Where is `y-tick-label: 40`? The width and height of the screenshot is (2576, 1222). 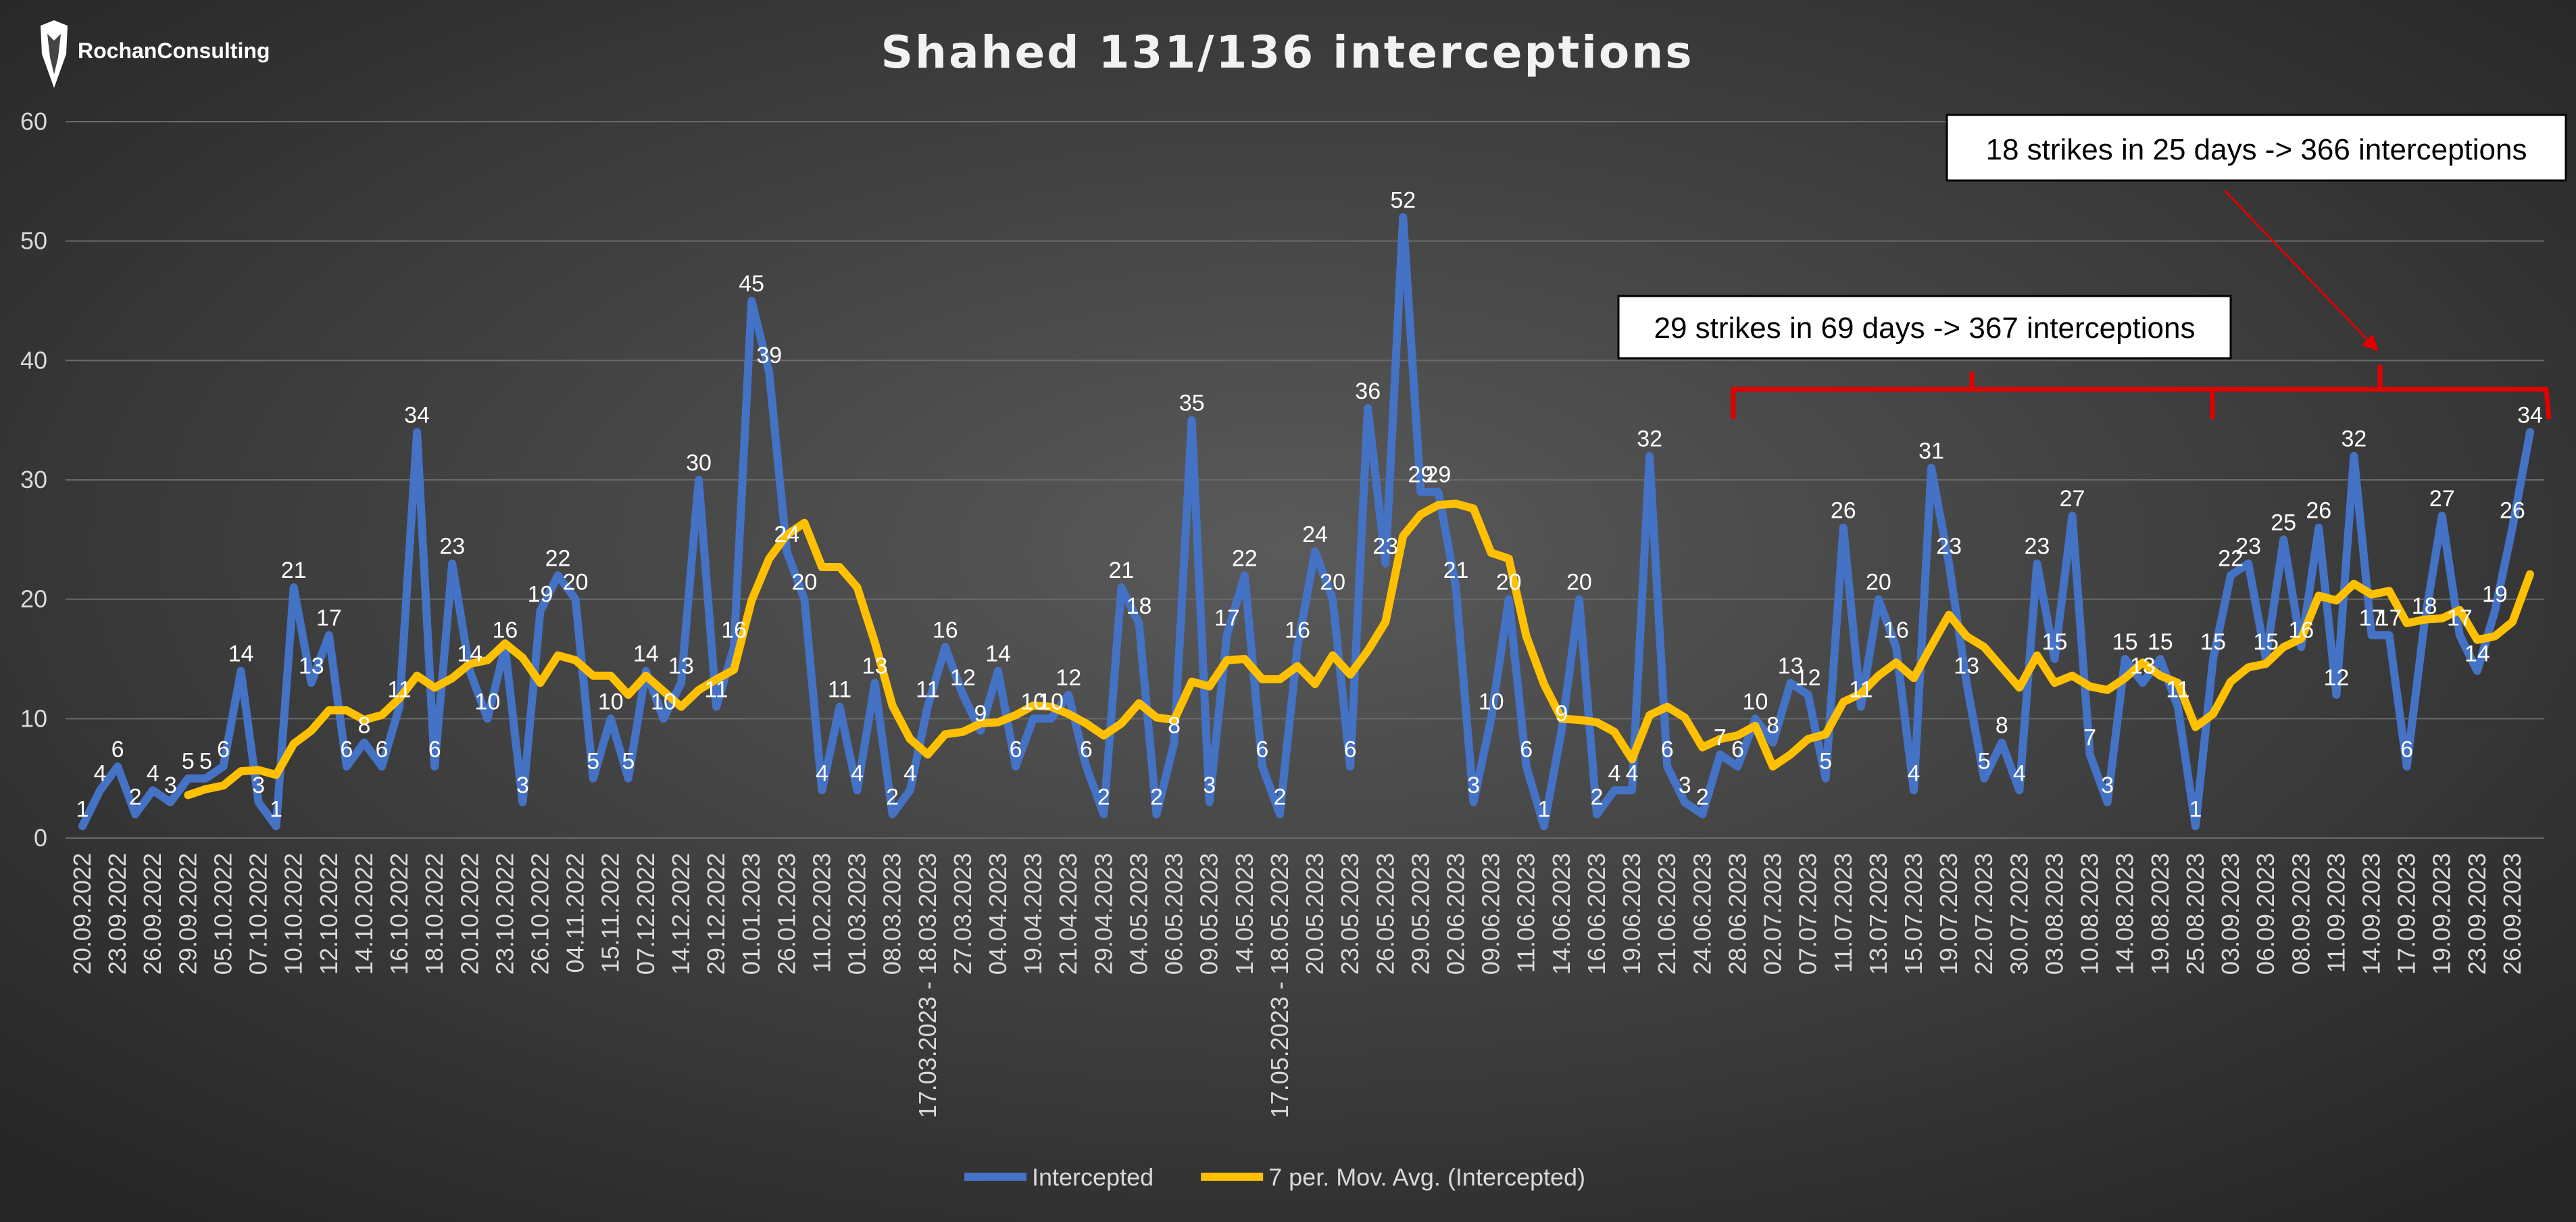 y-tick-label: 40 is located at coordinates (34, 360).